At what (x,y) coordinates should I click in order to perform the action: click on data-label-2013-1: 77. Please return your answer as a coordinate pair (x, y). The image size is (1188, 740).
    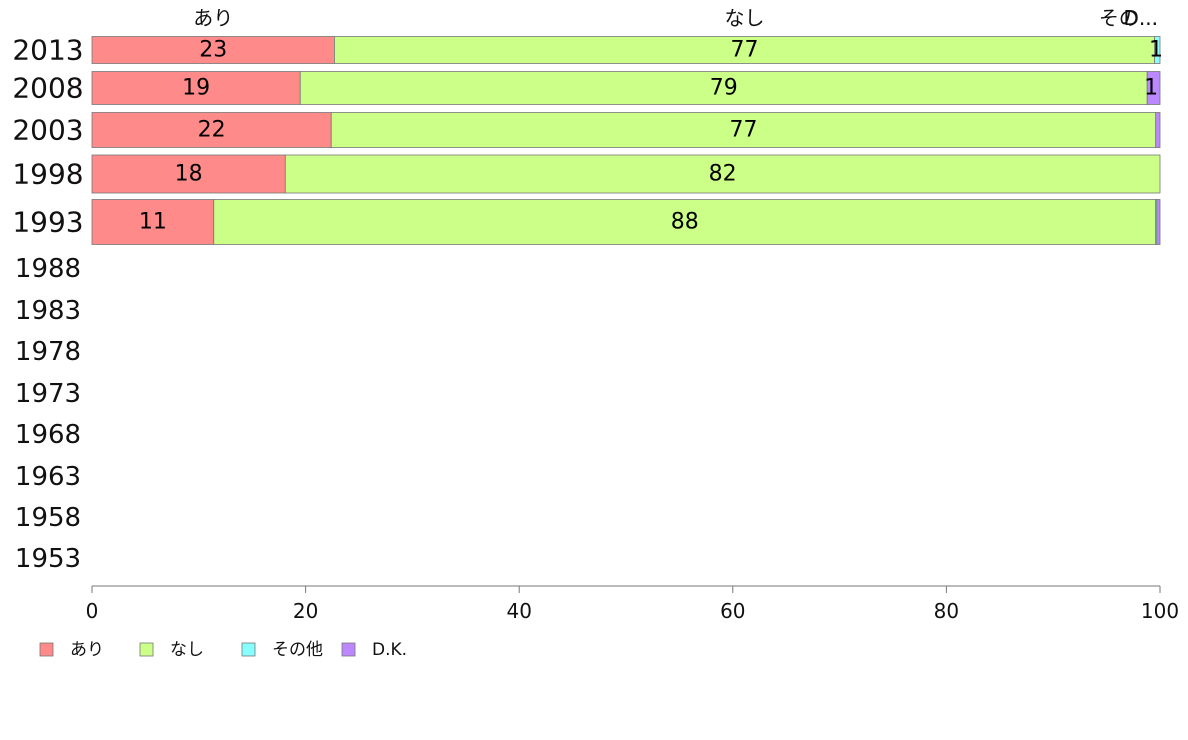
    Looking at the image, I should click on (745, 50).